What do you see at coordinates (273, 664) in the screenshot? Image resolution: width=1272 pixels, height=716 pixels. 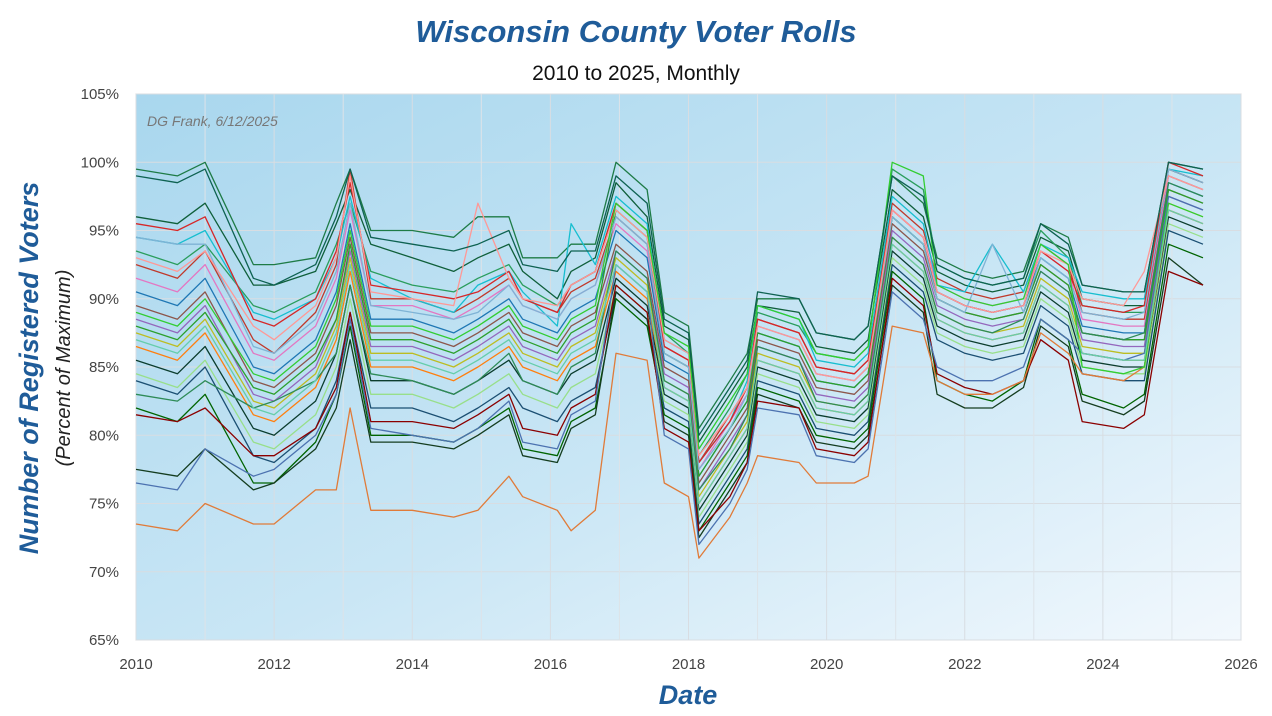 I see `x-tick-label: 2012` at bounding box center [273, 664].